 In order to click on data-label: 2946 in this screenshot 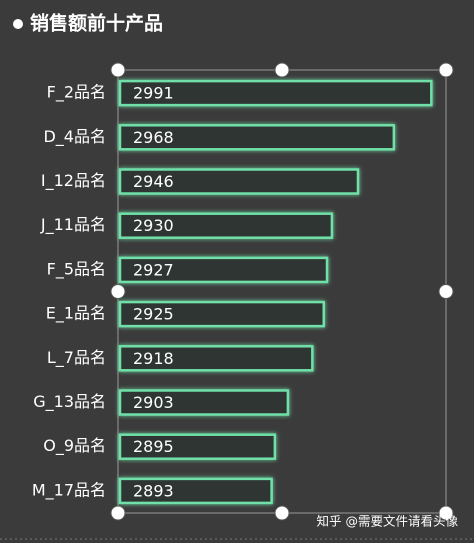, I will do `click(153, 181)`.